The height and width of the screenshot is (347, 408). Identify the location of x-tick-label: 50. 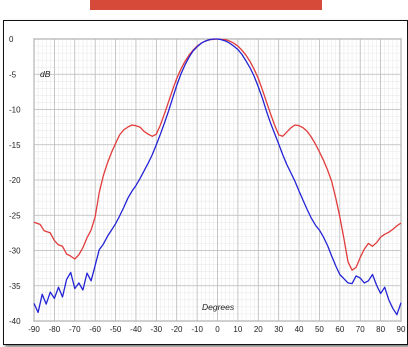
(319, 329).